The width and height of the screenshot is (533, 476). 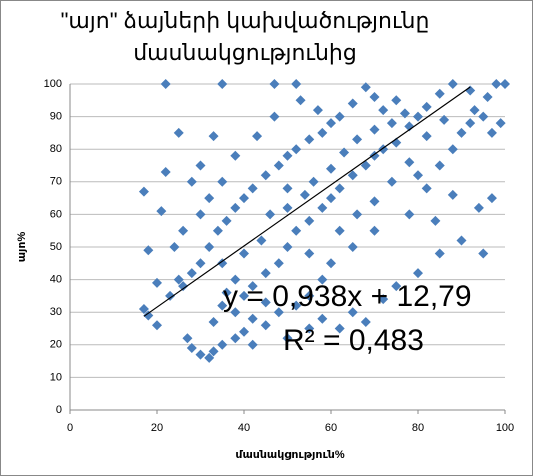 I want to click on equation-label: y = 0,938x + 12,79, so click(x=347, y=296).